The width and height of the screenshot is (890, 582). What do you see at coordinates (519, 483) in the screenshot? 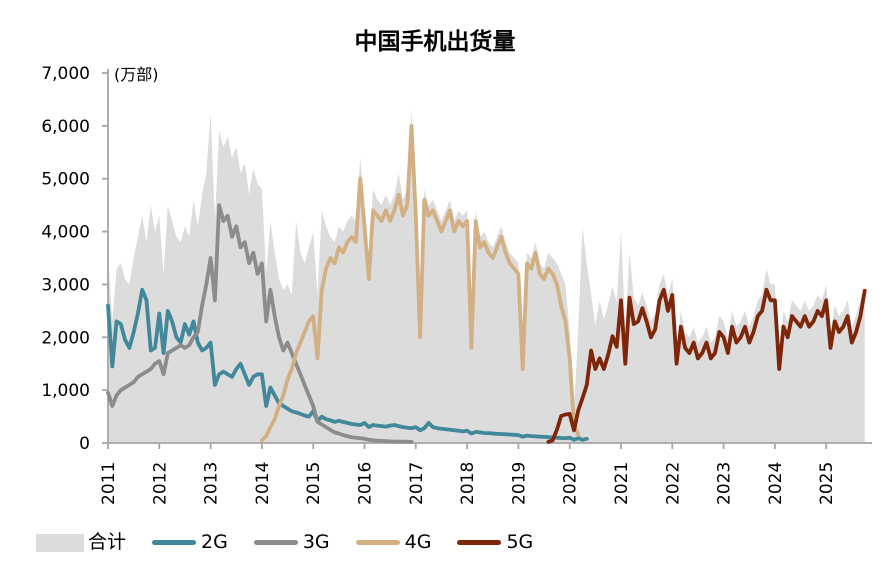
I see `x-tick-label: 2019` at bounding box center [519, 483].